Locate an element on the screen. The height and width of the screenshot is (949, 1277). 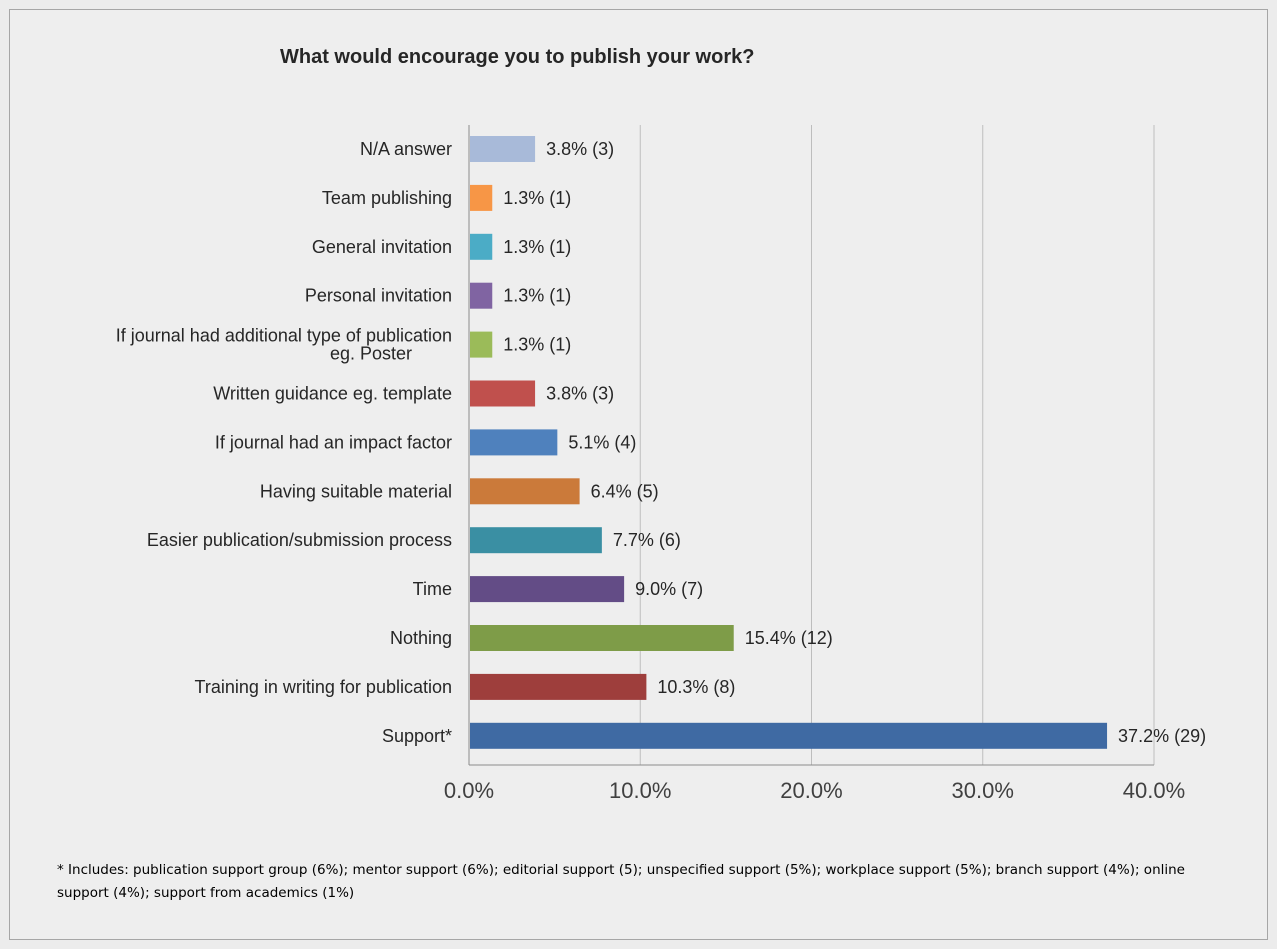
x-tick-label: 40.0% is located at coordinates (1154, 790).